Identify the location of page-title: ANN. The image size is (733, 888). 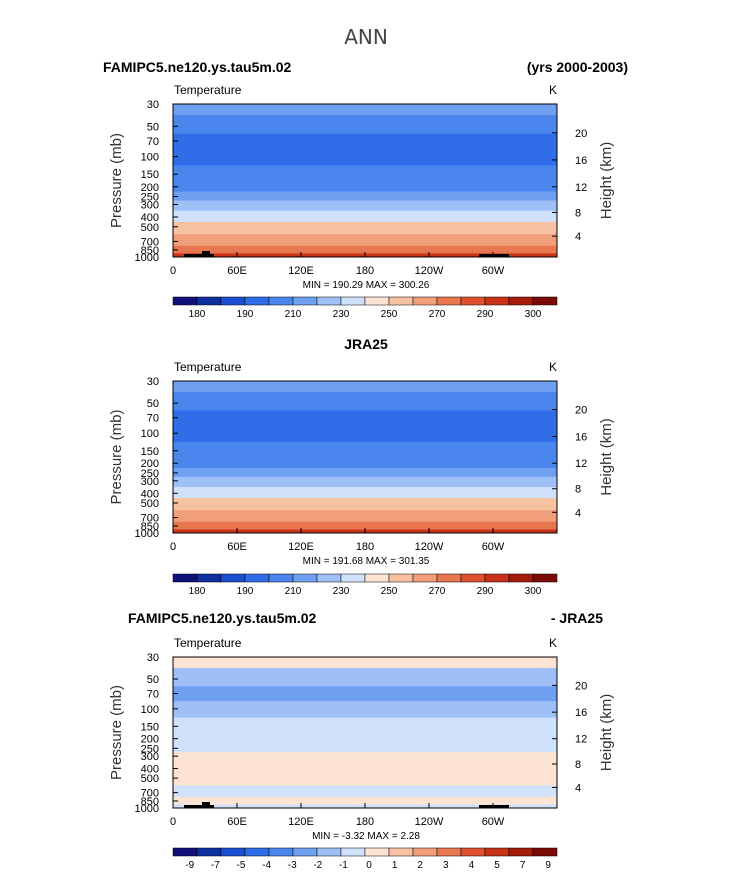
(366, 37).